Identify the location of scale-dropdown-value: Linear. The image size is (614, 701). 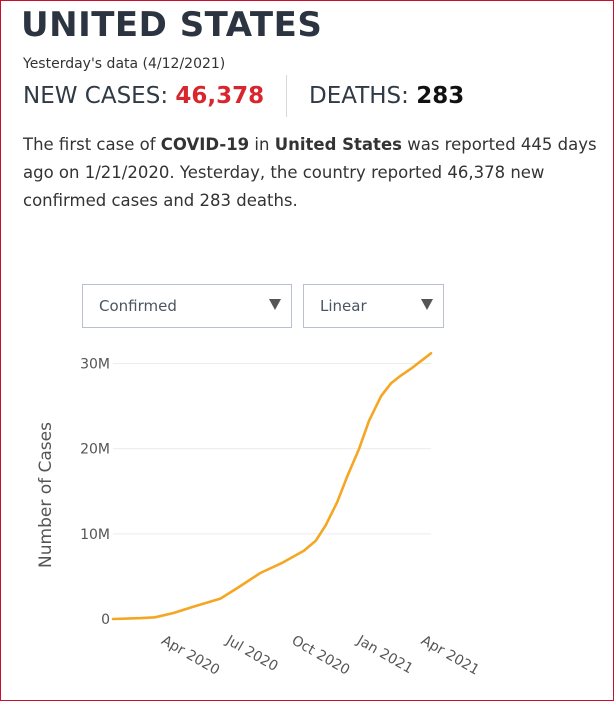
(343, 306).